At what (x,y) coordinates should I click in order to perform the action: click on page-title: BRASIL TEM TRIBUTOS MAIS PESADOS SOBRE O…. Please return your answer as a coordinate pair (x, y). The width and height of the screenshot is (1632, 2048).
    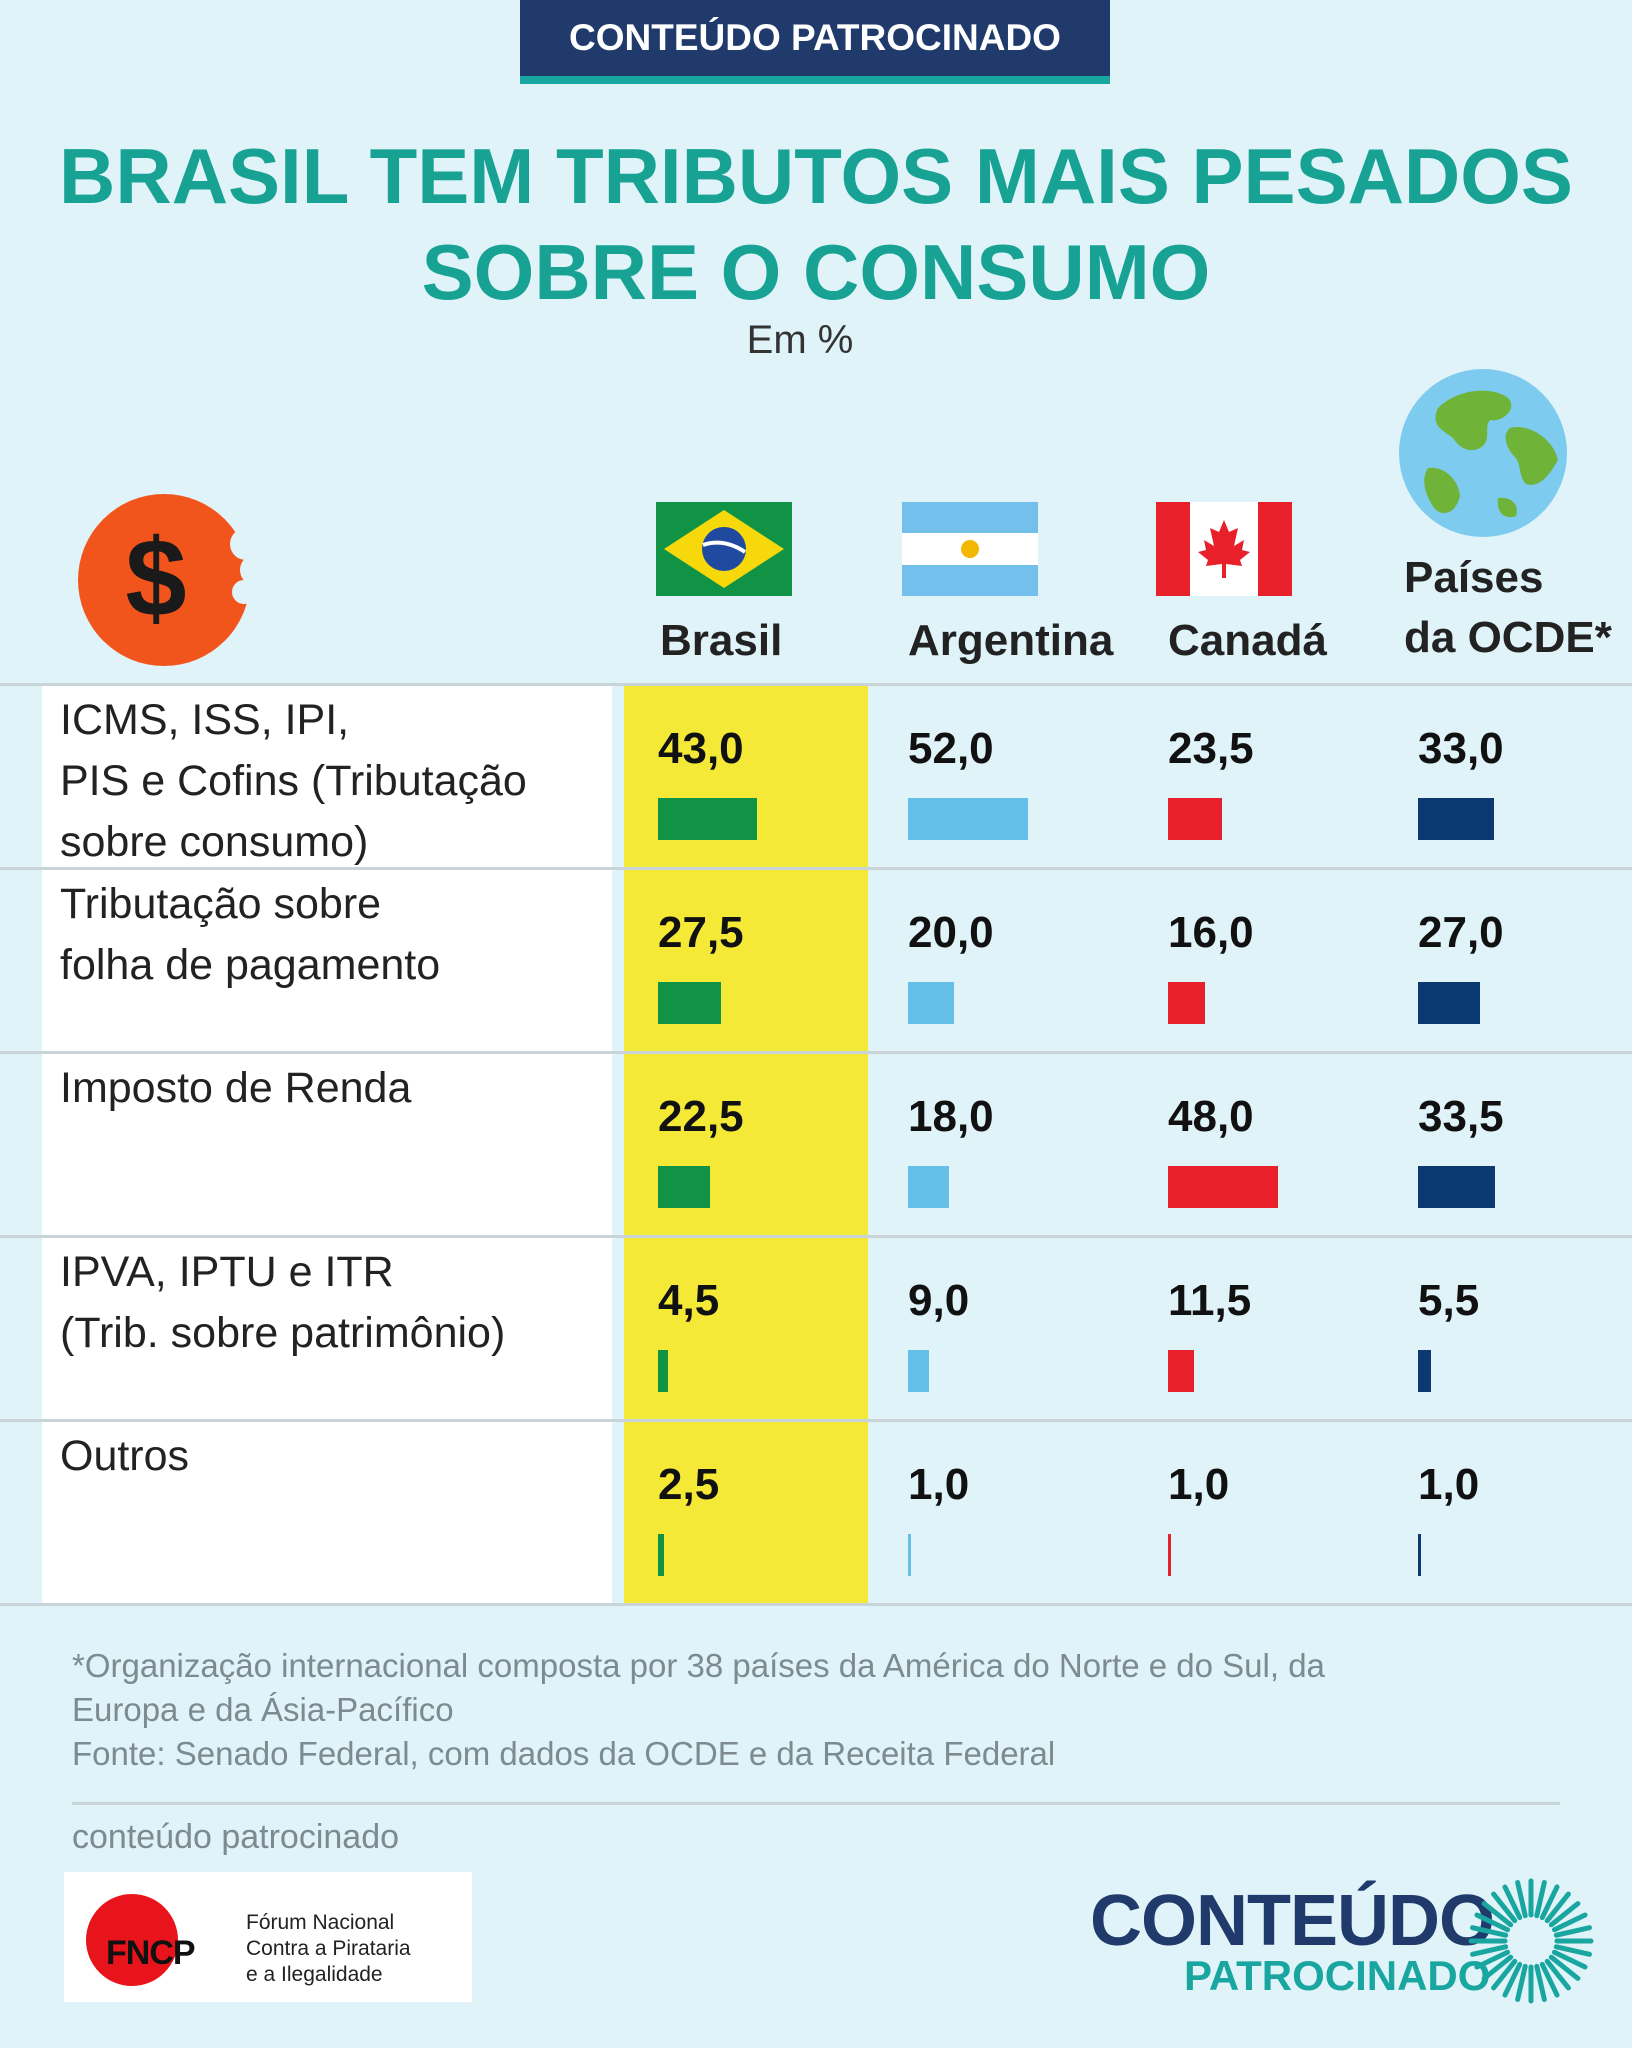
    Looking at the image, I should click on (816, 224).